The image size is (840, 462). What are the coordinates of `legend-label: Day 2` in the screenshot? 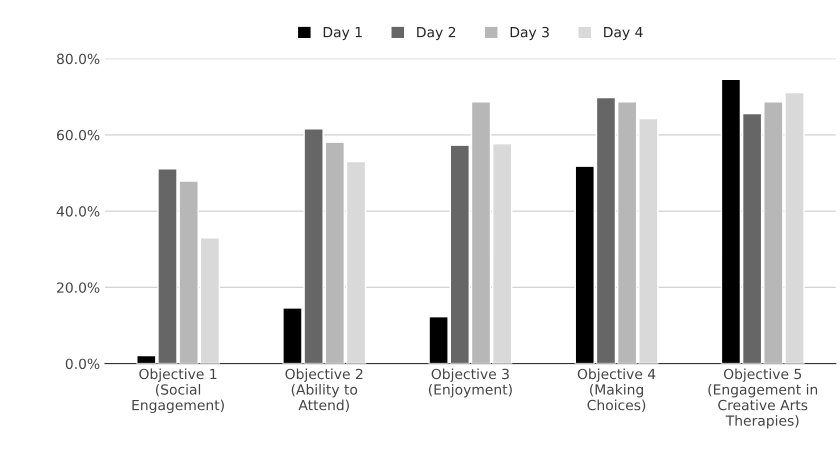 It's located at (436, 33).